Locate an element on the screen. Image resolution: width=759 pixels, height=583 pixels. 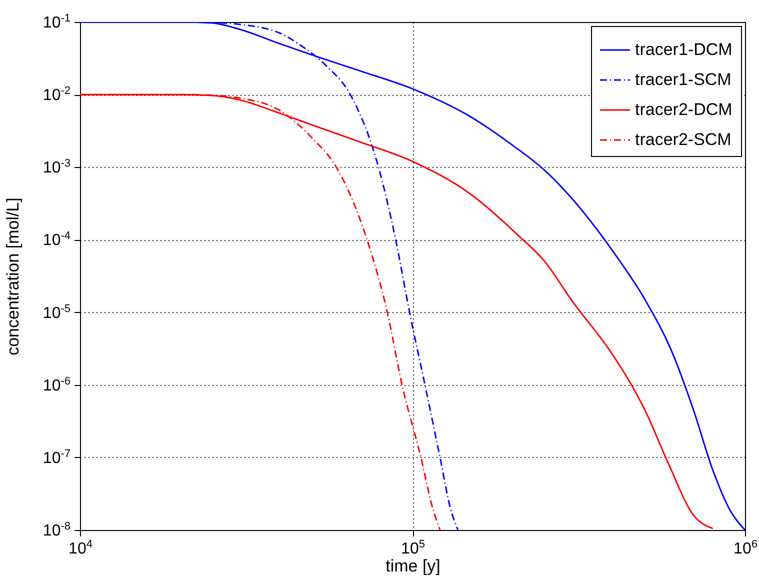
x-tick-label: 10$^{5}$ is located at coordinates (413, 548).